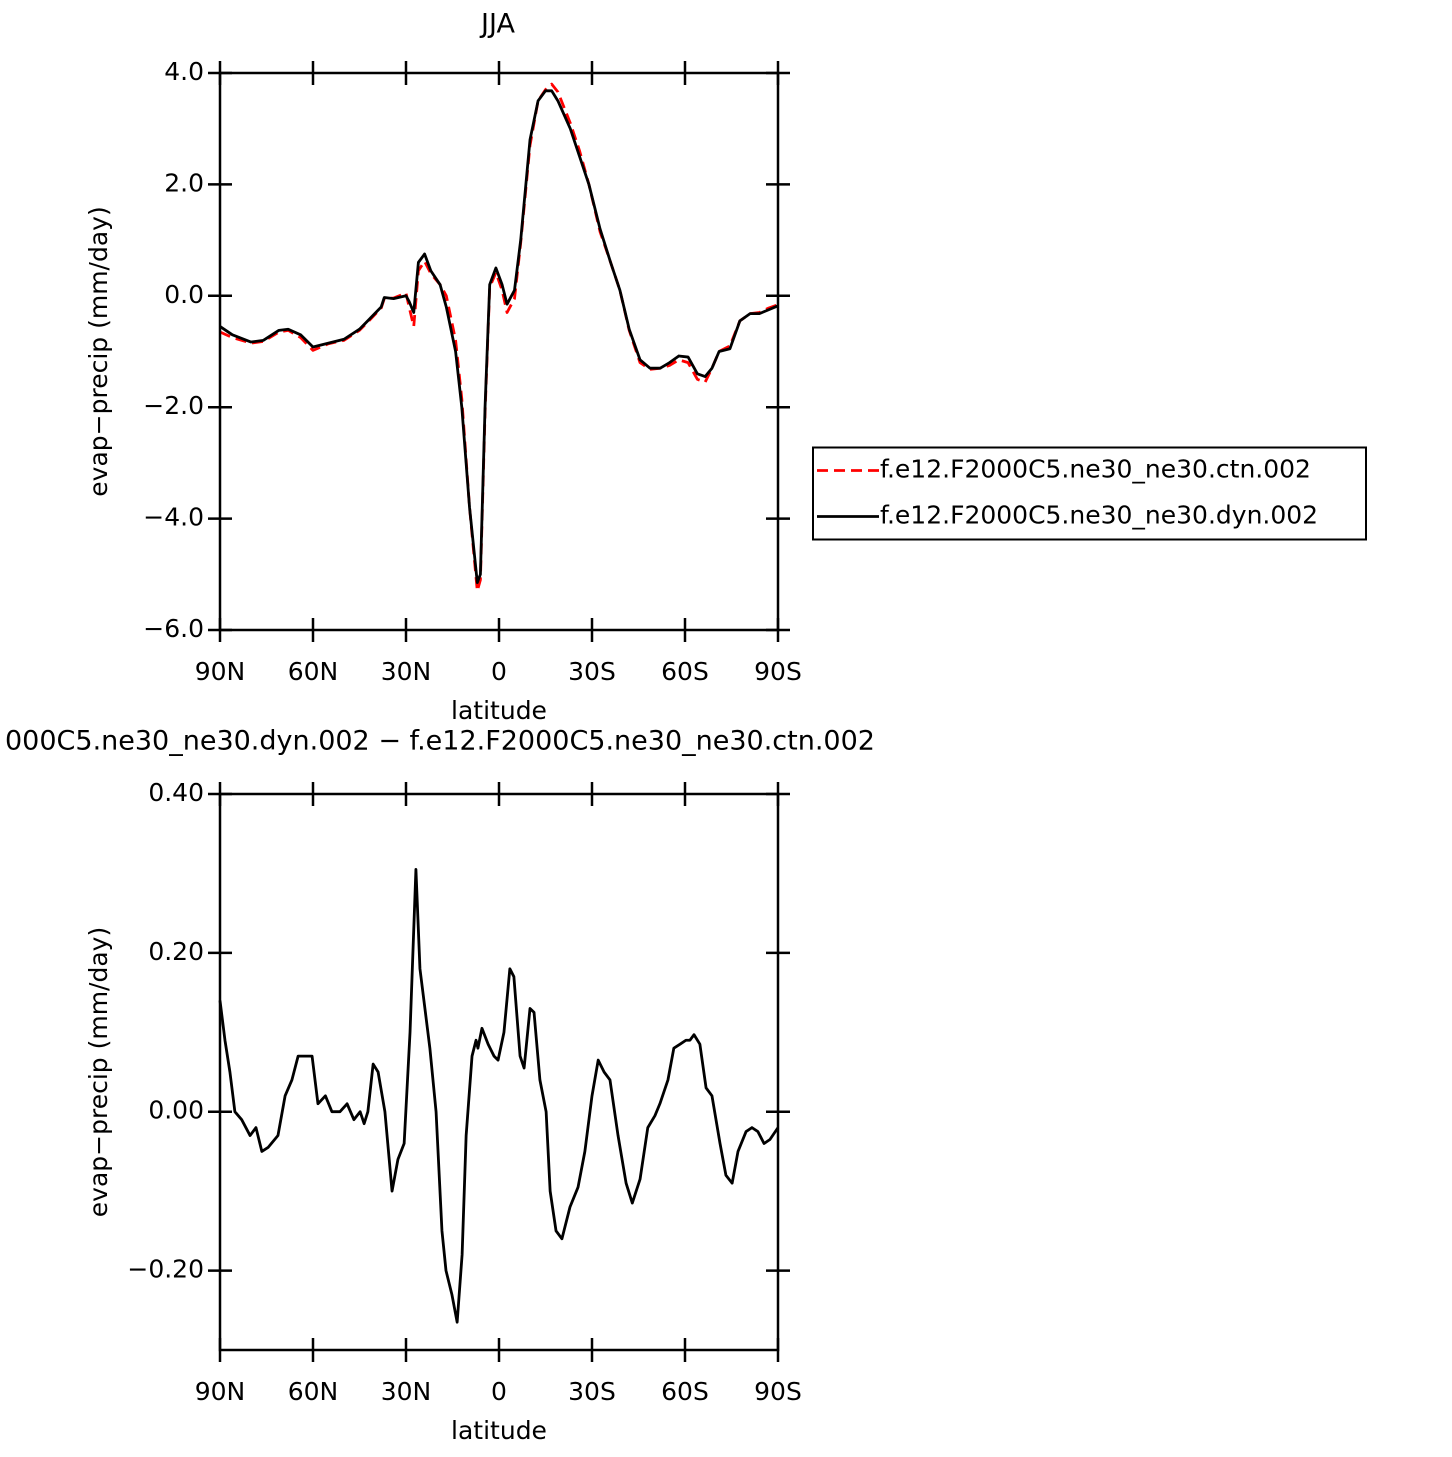 The image size is (1452, 1457). Describe the element at coordinates (173, 628) in the screenshot. I see `y-tick-label: −6.0` at that location.